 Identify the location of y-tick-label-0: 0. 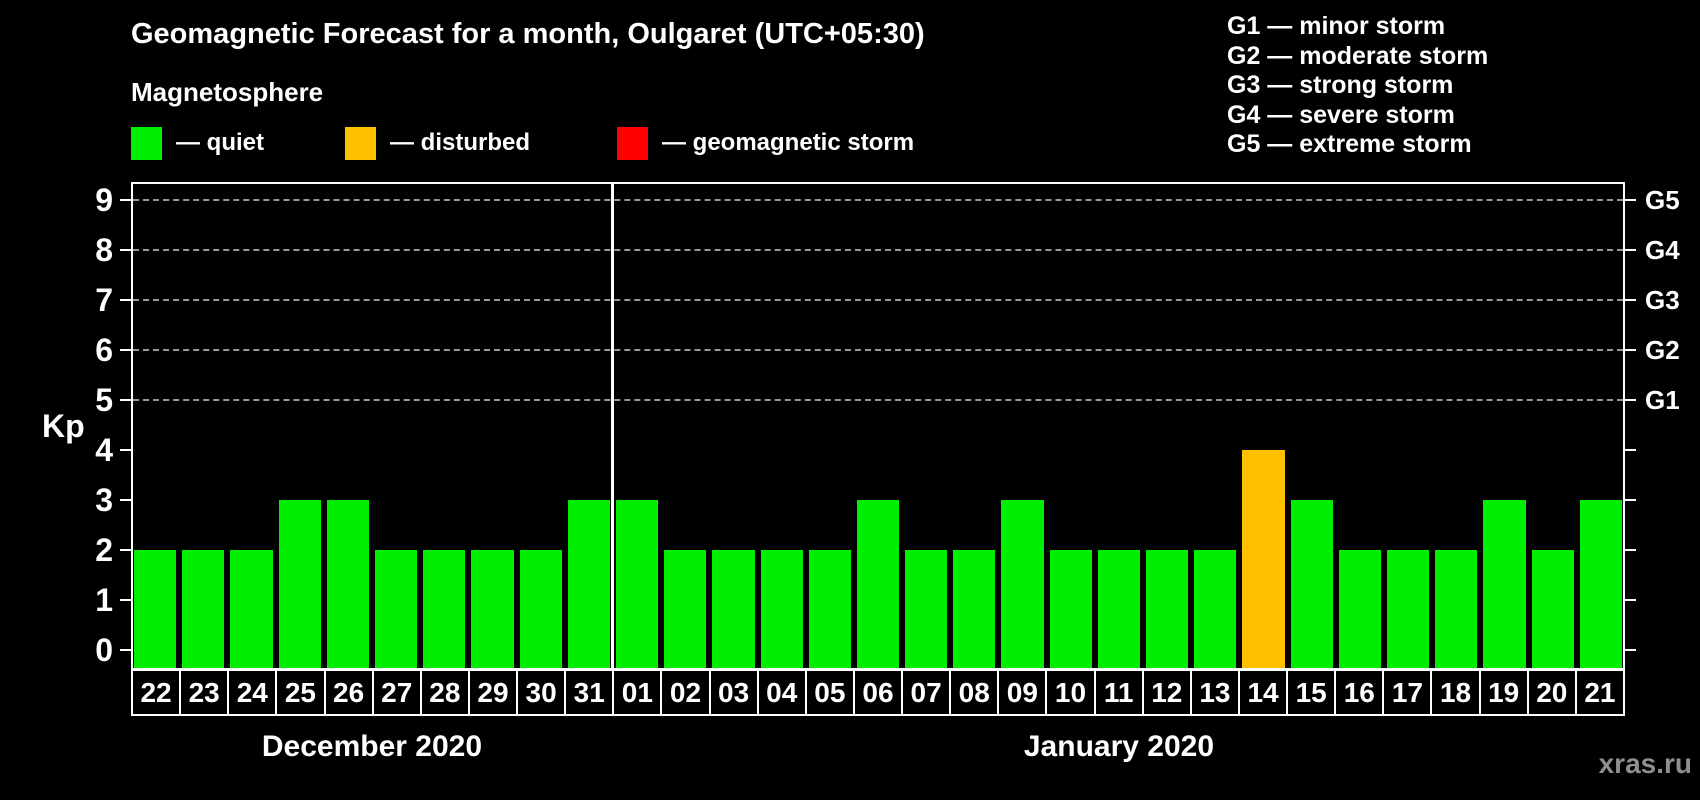
(104, 650).